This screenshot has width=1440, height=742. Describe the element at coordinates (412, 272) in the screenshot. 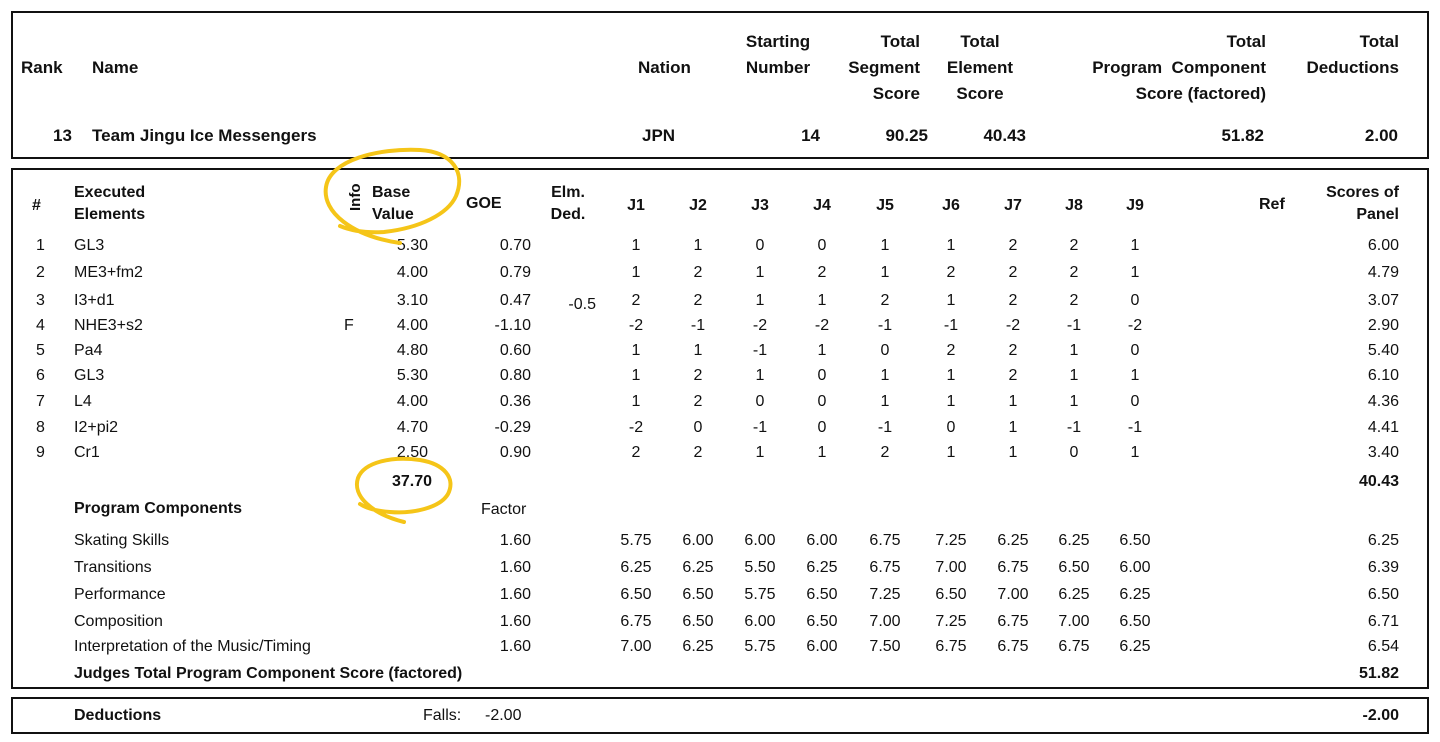

I see `element-row-base-value: 4.00` at that location.